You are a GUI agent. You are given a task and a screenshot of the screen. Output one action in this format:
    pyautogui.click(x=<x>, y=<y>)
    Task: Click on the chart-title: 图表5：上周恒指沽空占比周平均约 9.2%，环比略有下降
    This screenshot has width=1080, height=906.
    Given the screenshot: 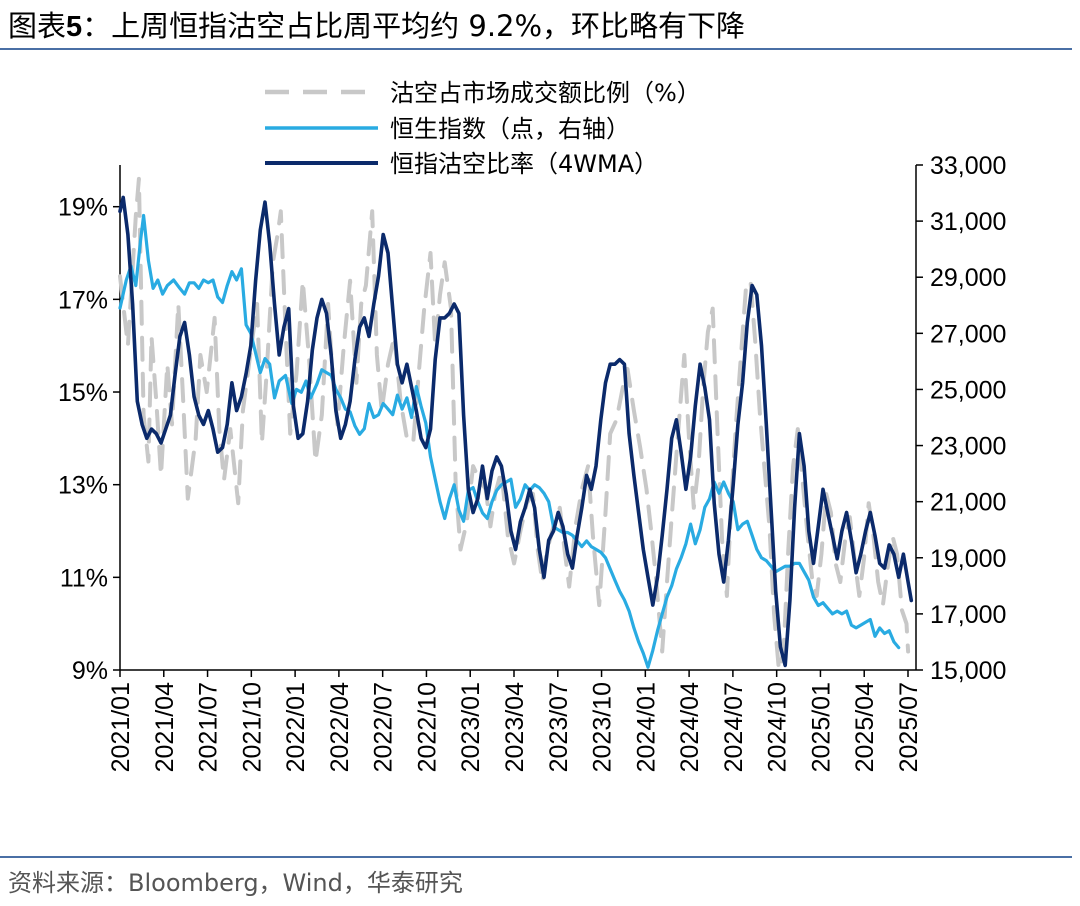 What is the action you would take?
    pyautogui.click(x=376, y=26)
    